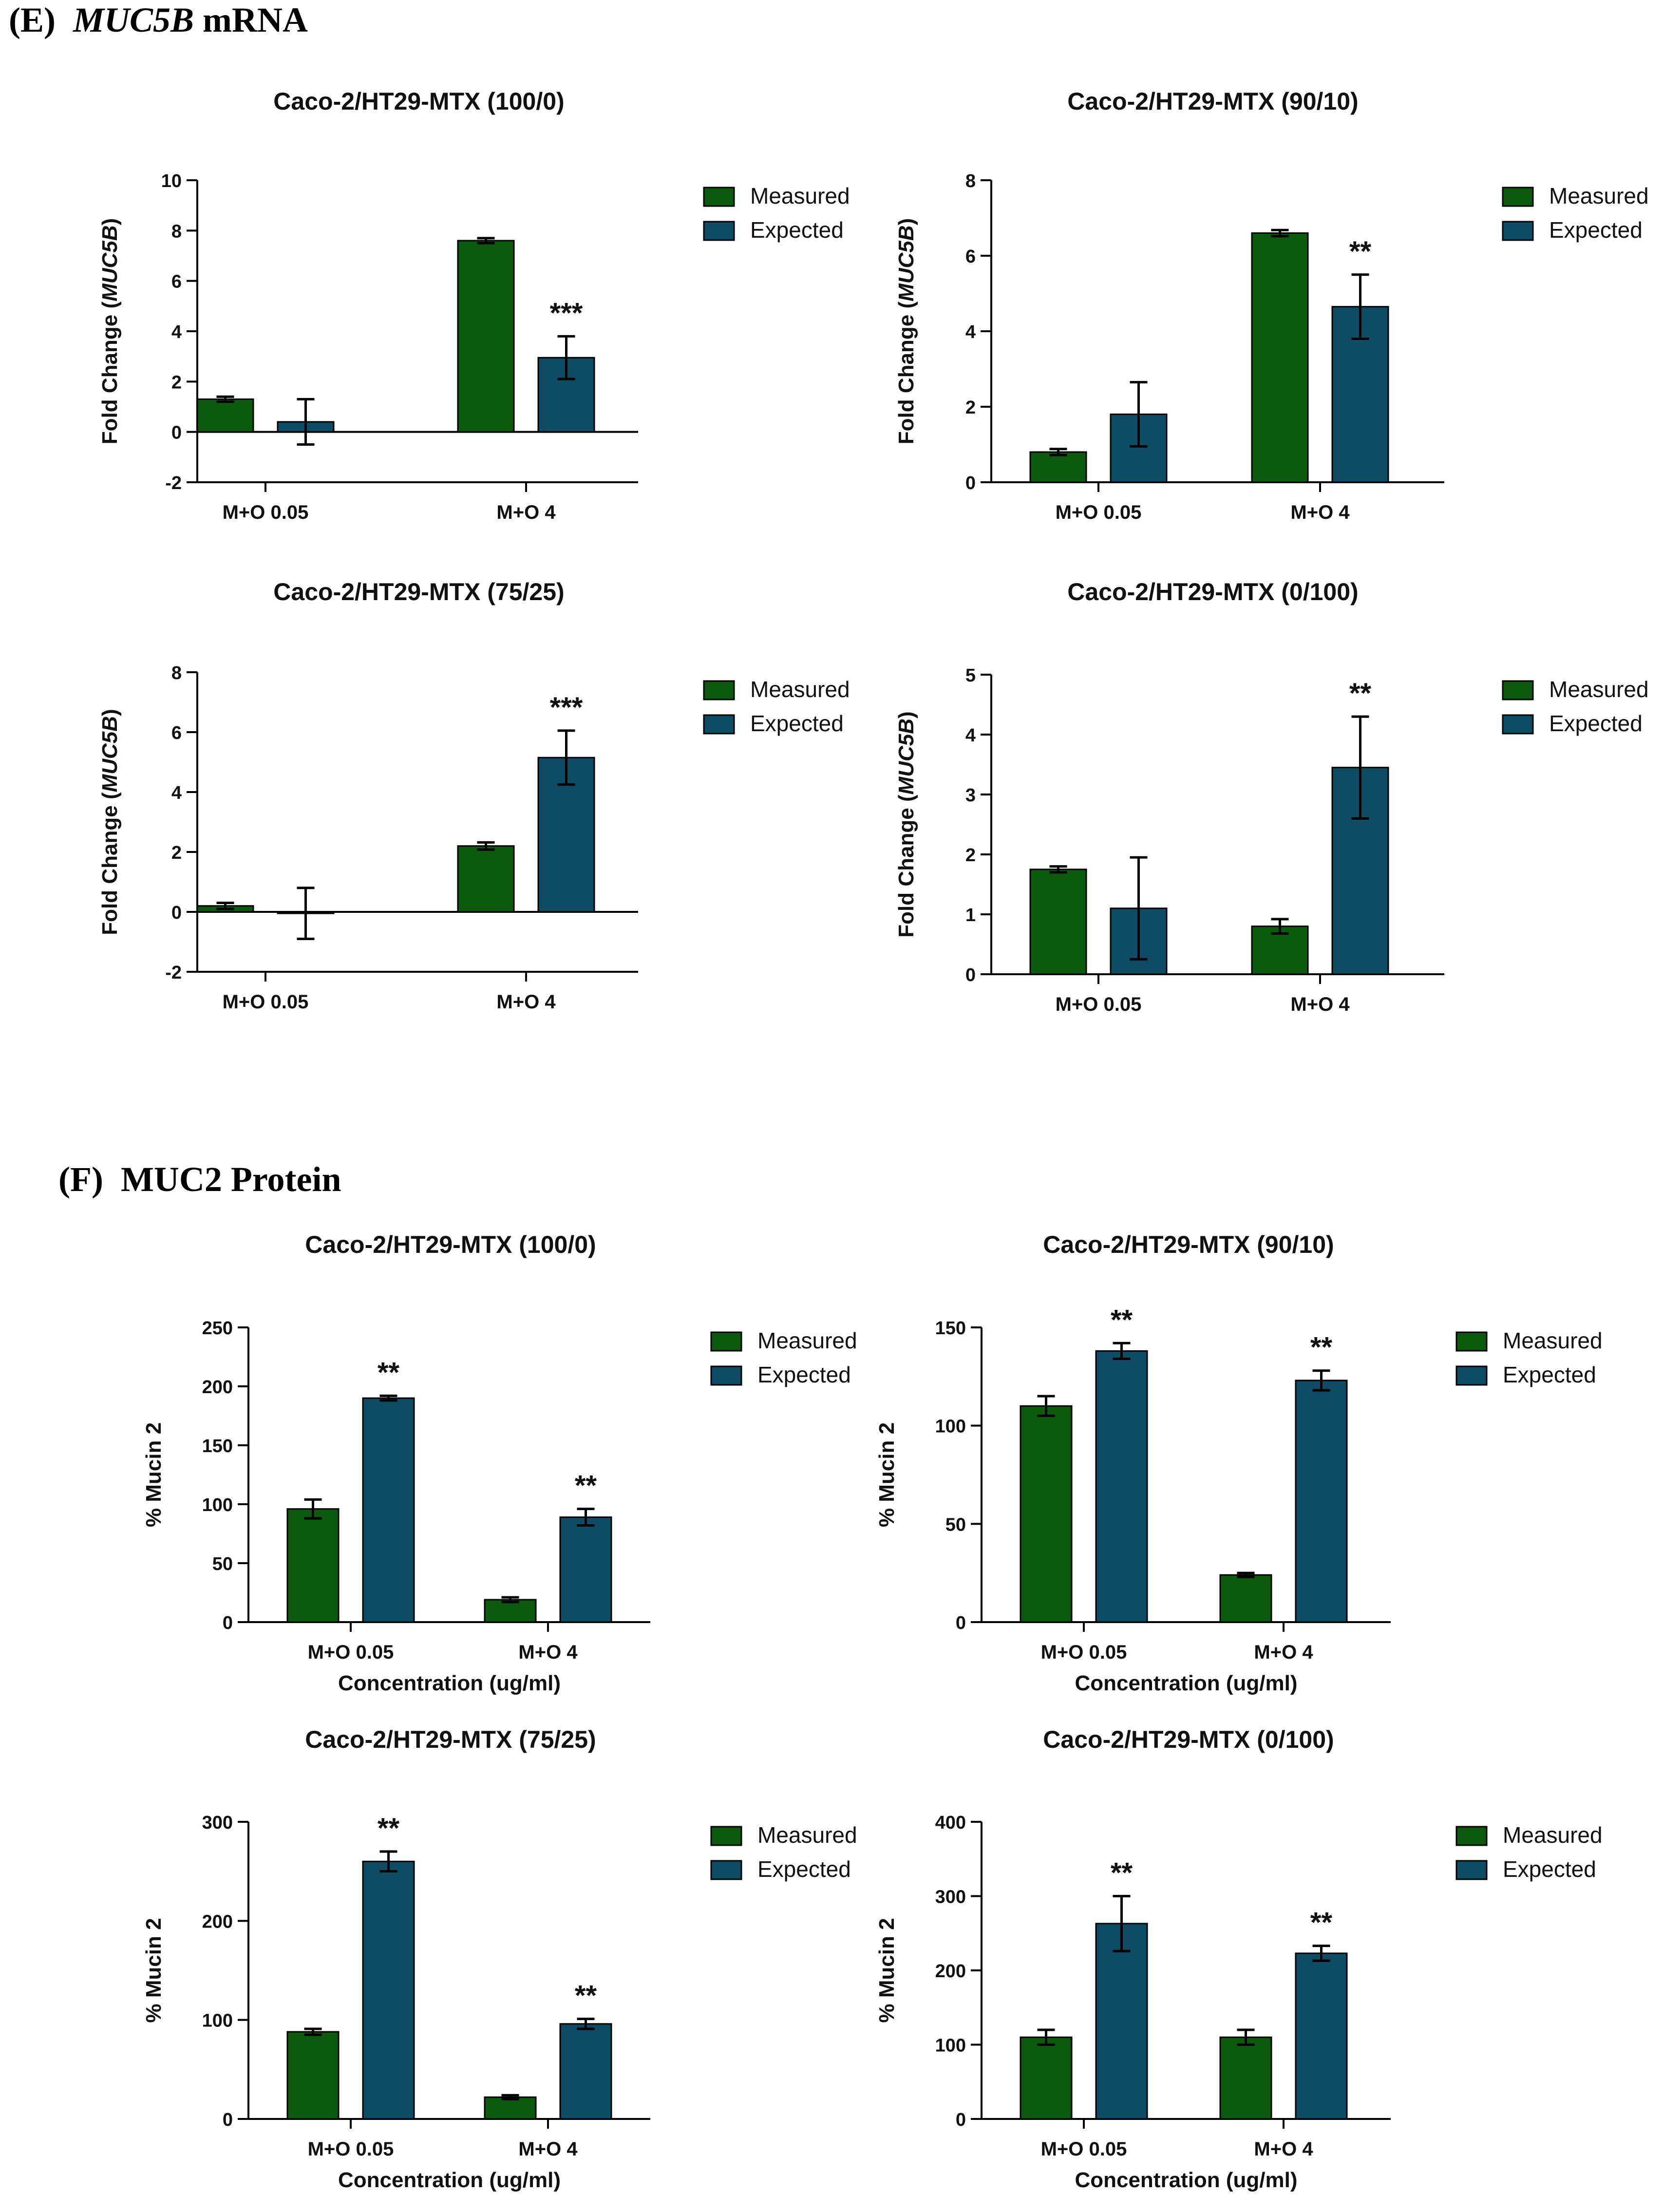 The image size is (1663, 2212). Describe the element at coordinates (970, 796) in the screenshot. I see `y-tick-label: 3` at that location.